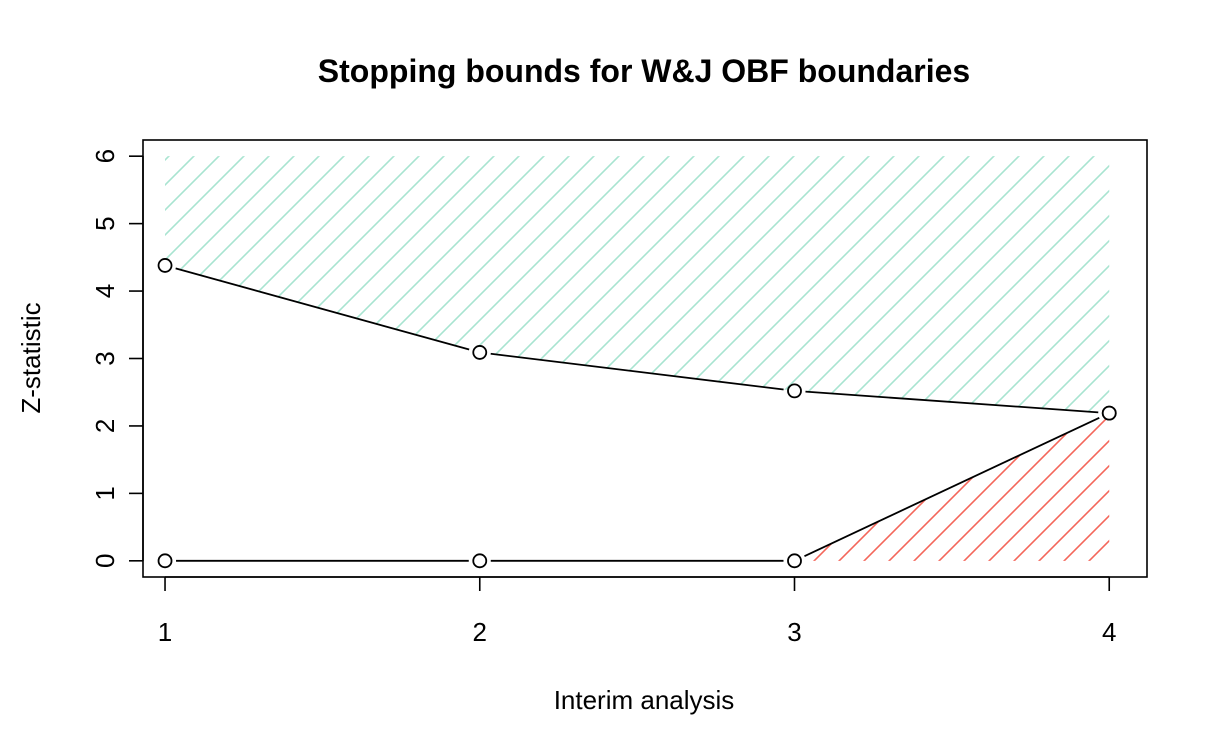 This screenshot has width=1220, height=754. I want to click on x-tick-label: 2, so click(480, 632).